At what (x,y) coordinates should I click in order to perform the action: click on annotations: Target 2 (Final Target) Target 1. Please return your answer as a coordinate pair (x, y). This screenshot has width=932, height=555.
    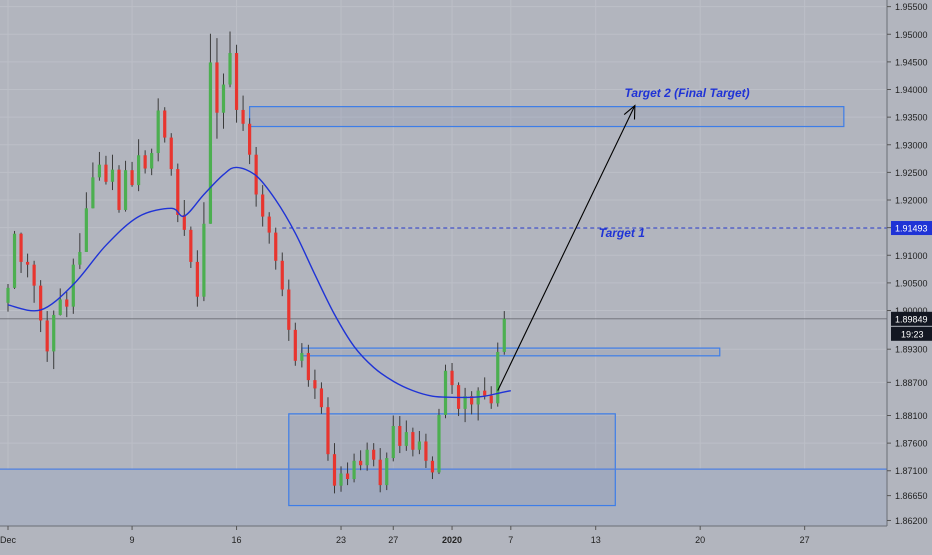
    Looking at the image, I should click on (623, 238).